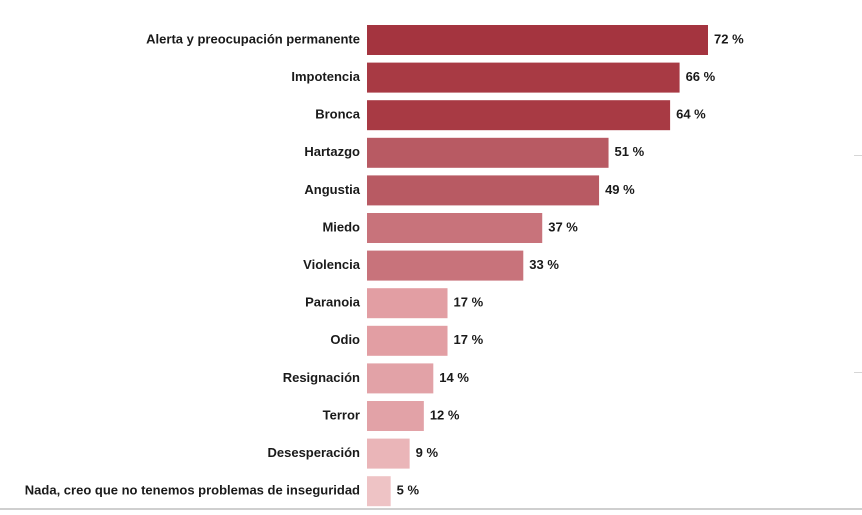 The height and width of the screenshot is (515, 862). Describe the element at coordinates (332, 189) in the screenshot. I see `category-label: Angustia` at that location.